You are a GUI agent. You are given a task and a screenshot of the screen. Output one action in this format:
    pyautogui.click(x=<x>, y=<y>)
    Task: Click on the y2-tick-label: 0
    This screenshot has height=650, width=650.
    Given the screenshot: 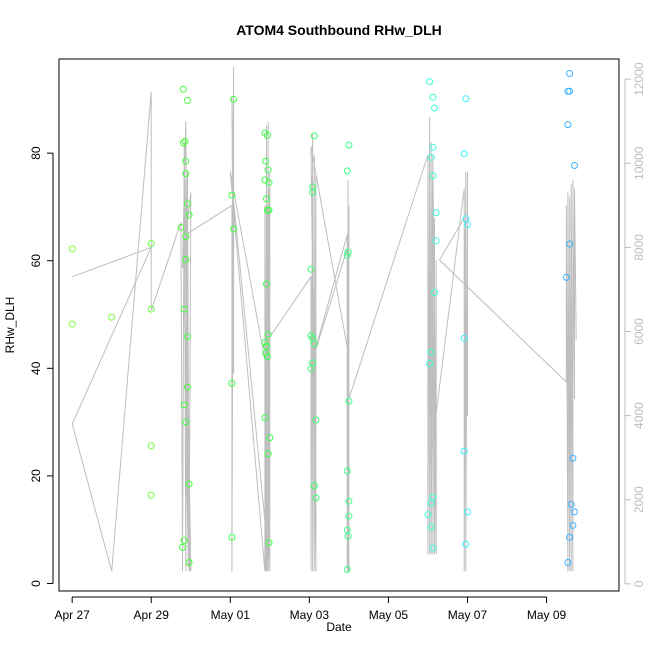 What is the action you would take?
    pyautogui.click(x=639, y=583)
    